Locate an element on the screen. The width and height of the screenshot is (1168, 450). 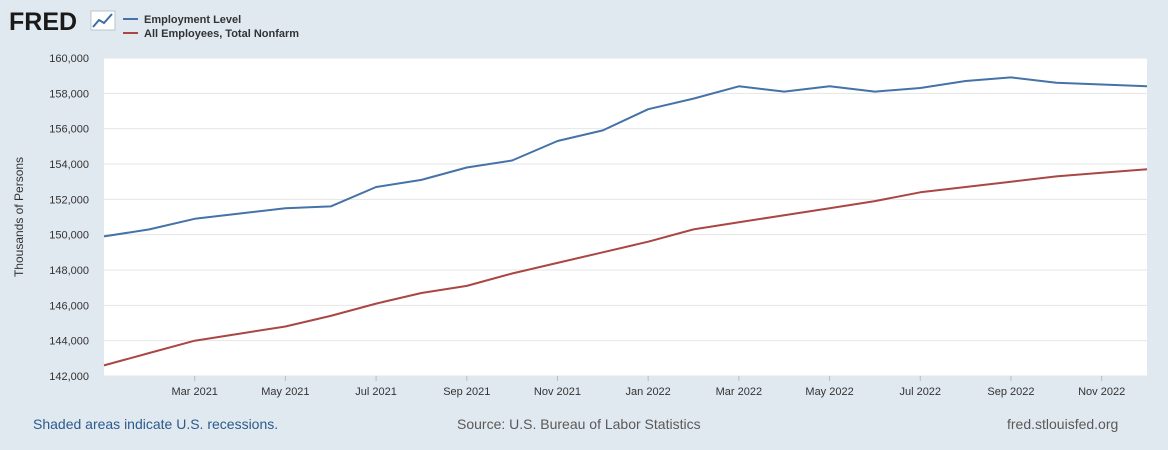
x-tick-label: May 2021 is located at coordinates (285, 392).